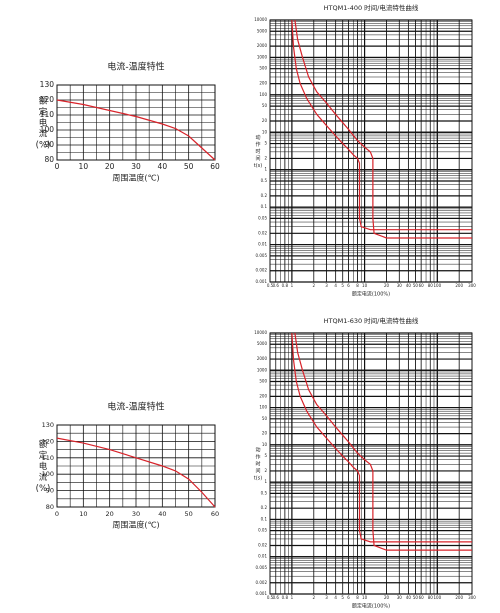 The height and width of the screenshot is (613, 500). I want to click on x-tick-label: 100, so click(437, 597).